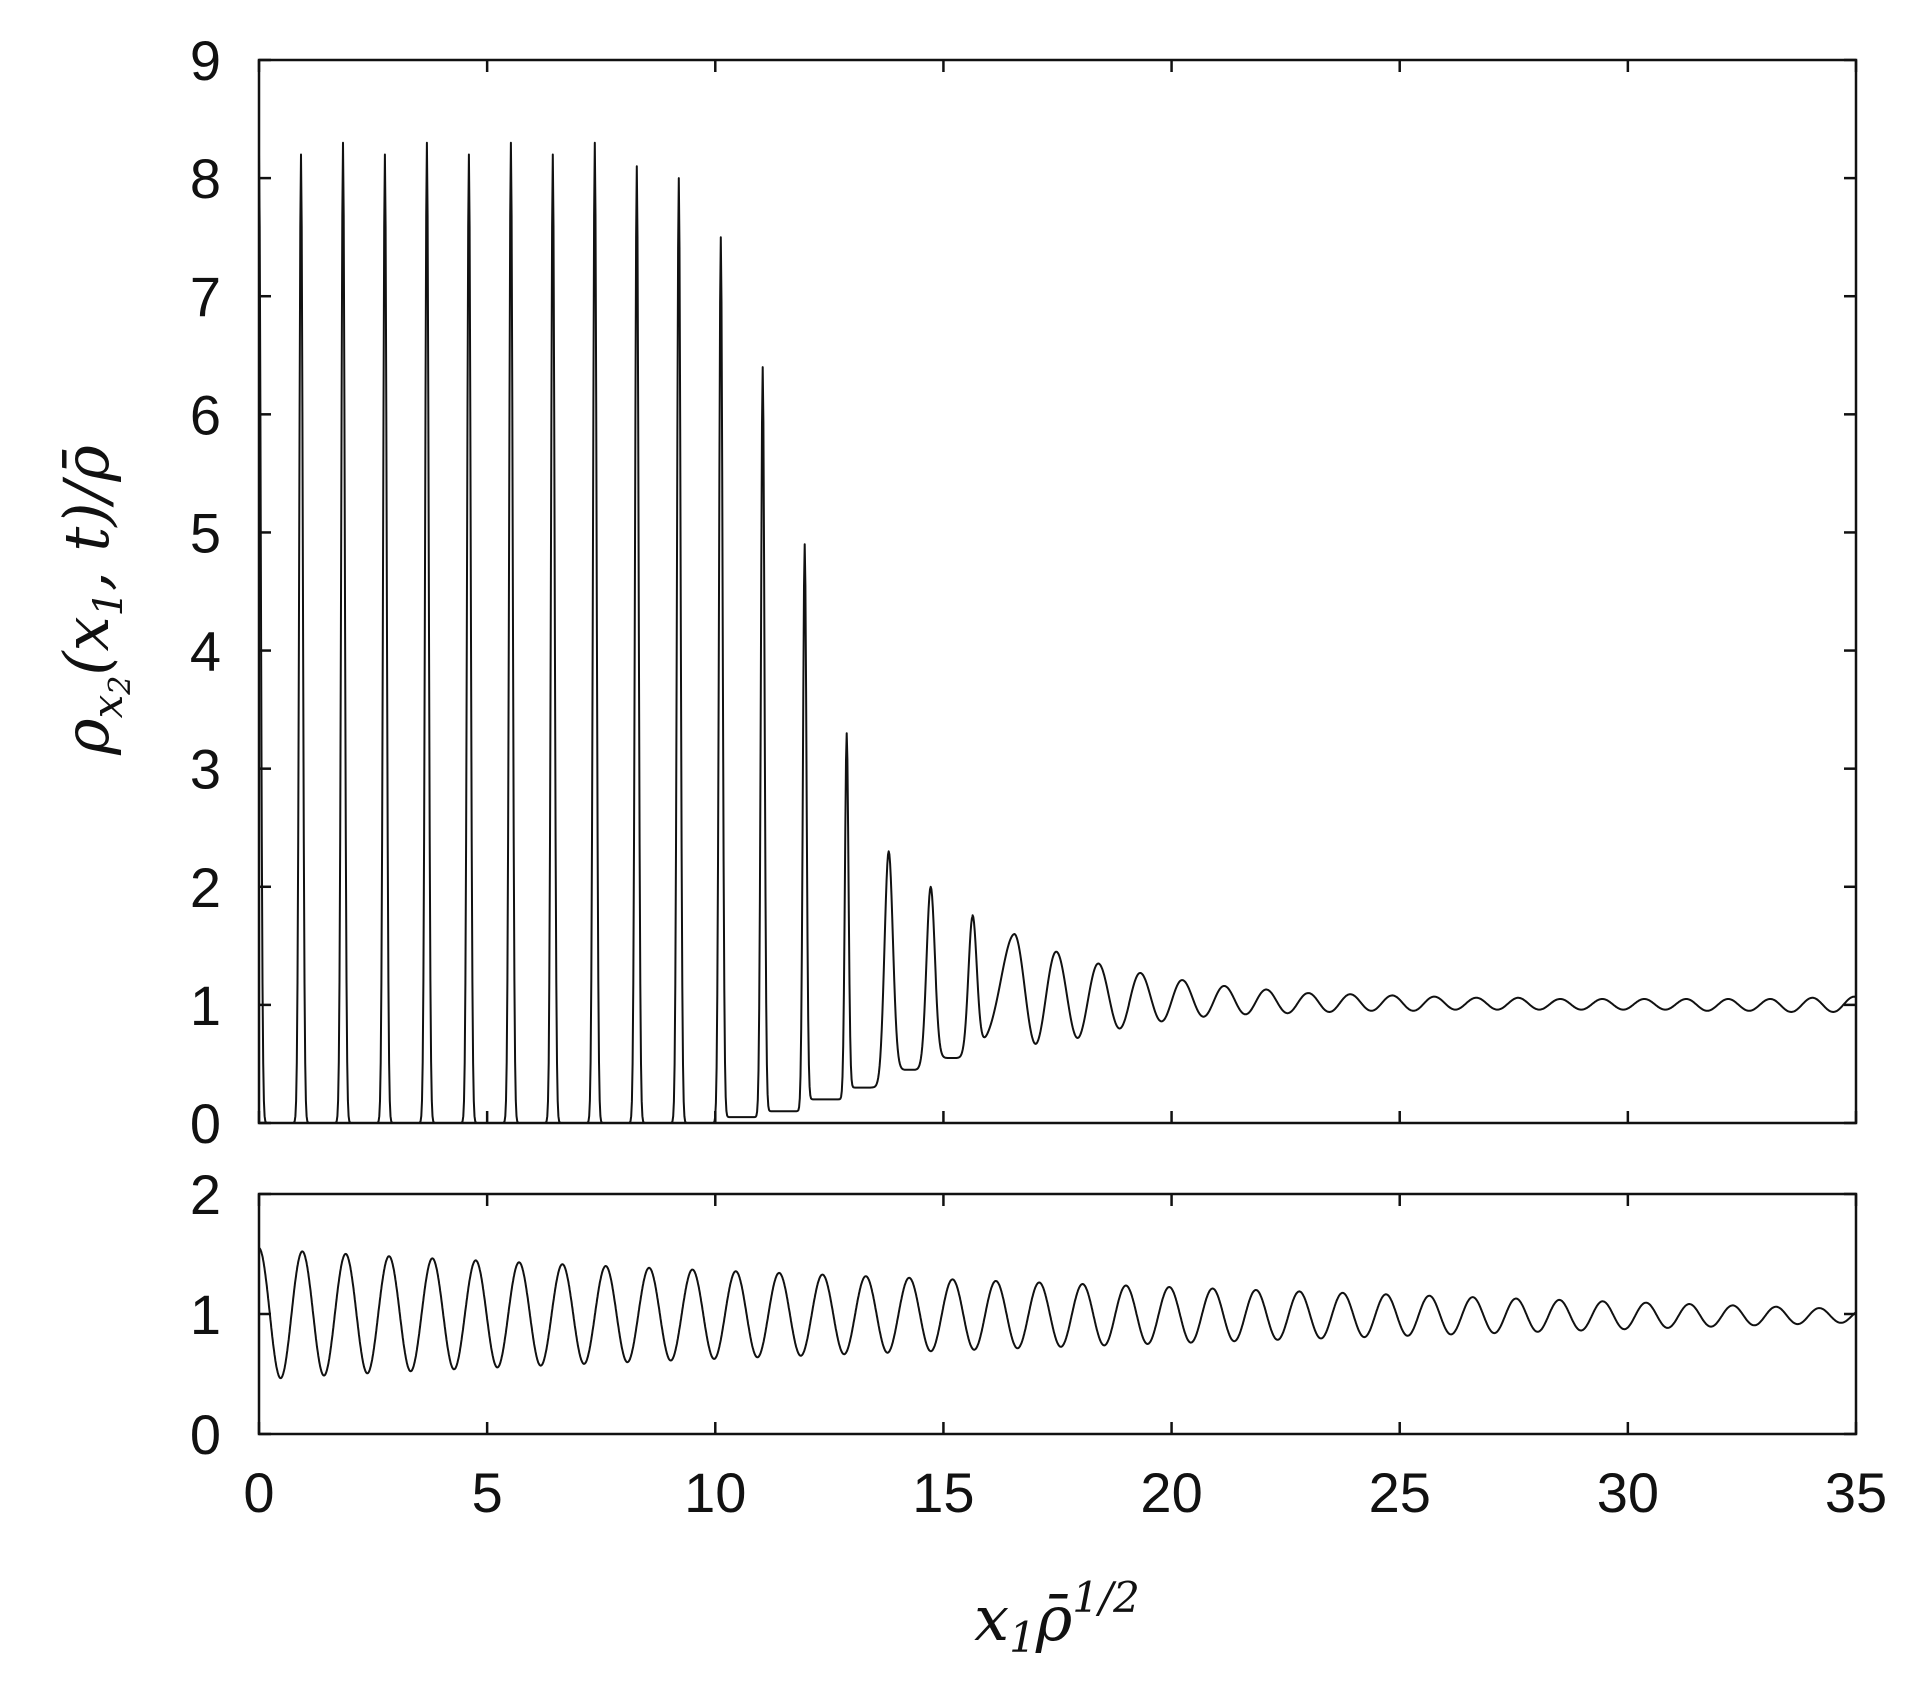 The image size is (1925, 1694). What do you see at coordinates (1171, 1492) in the screenshot?
I see `x-tick-label: 20` at bounding box center [1171, 1492].